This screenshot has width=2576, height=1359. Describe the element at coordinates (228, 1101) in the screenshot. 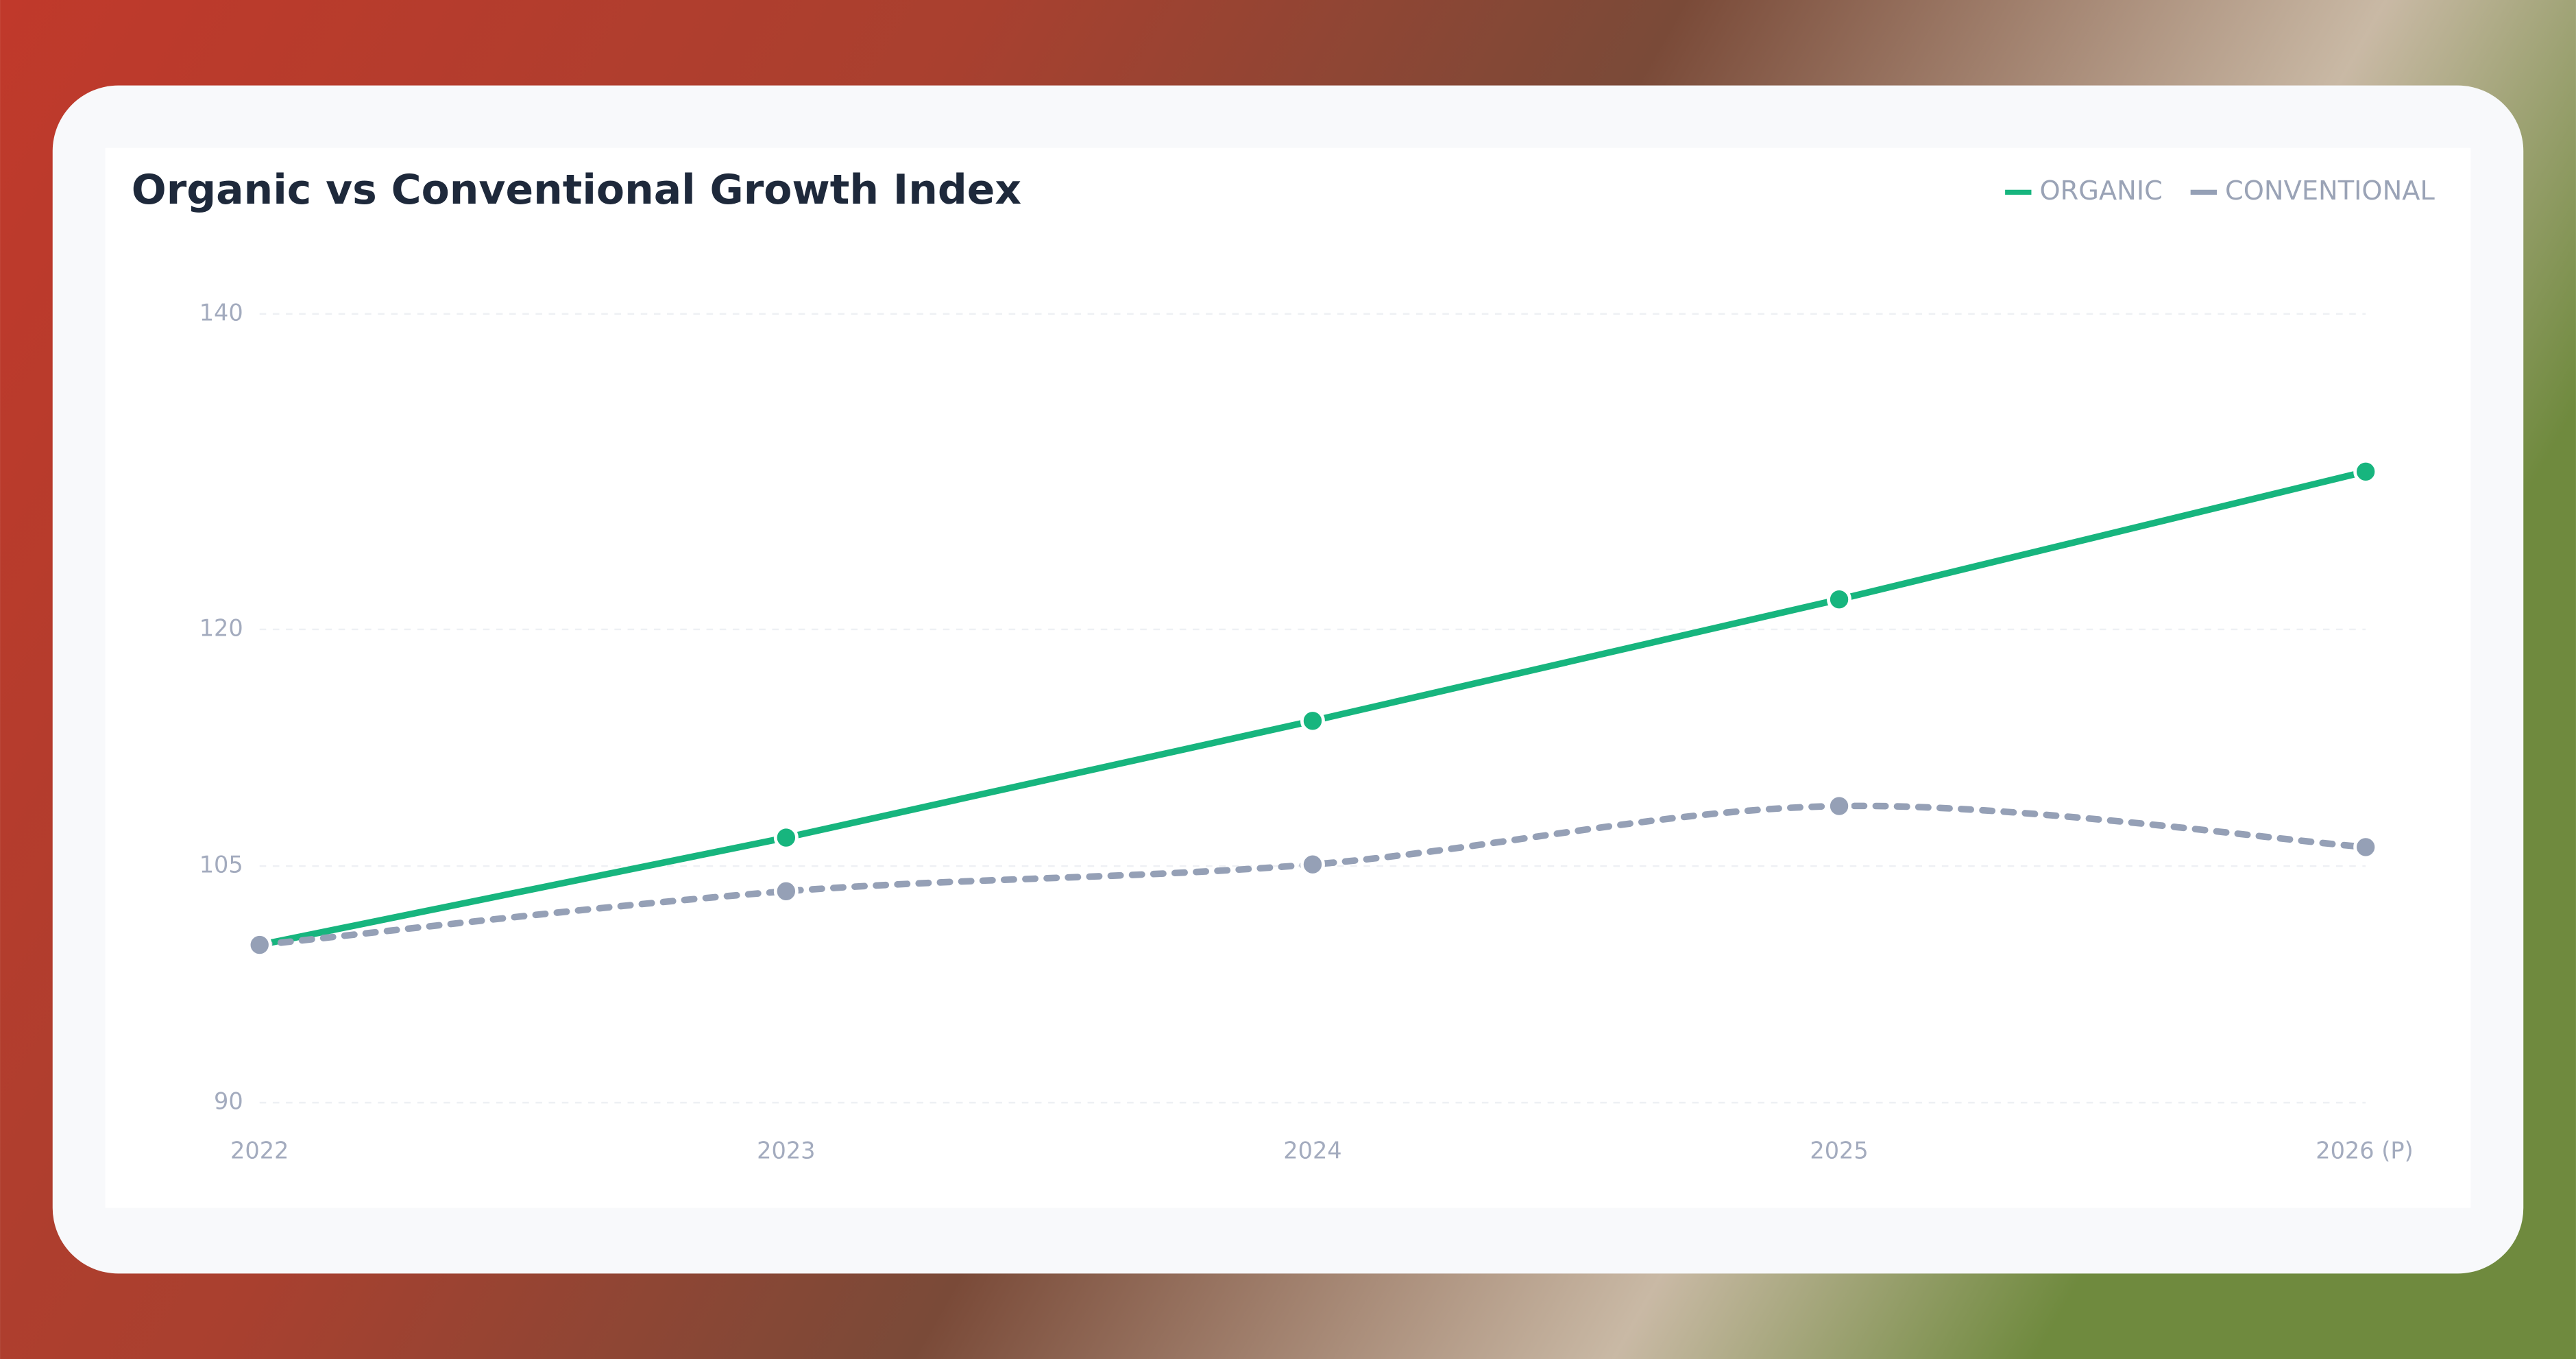

I see `y-tick-label: 90` at that location.